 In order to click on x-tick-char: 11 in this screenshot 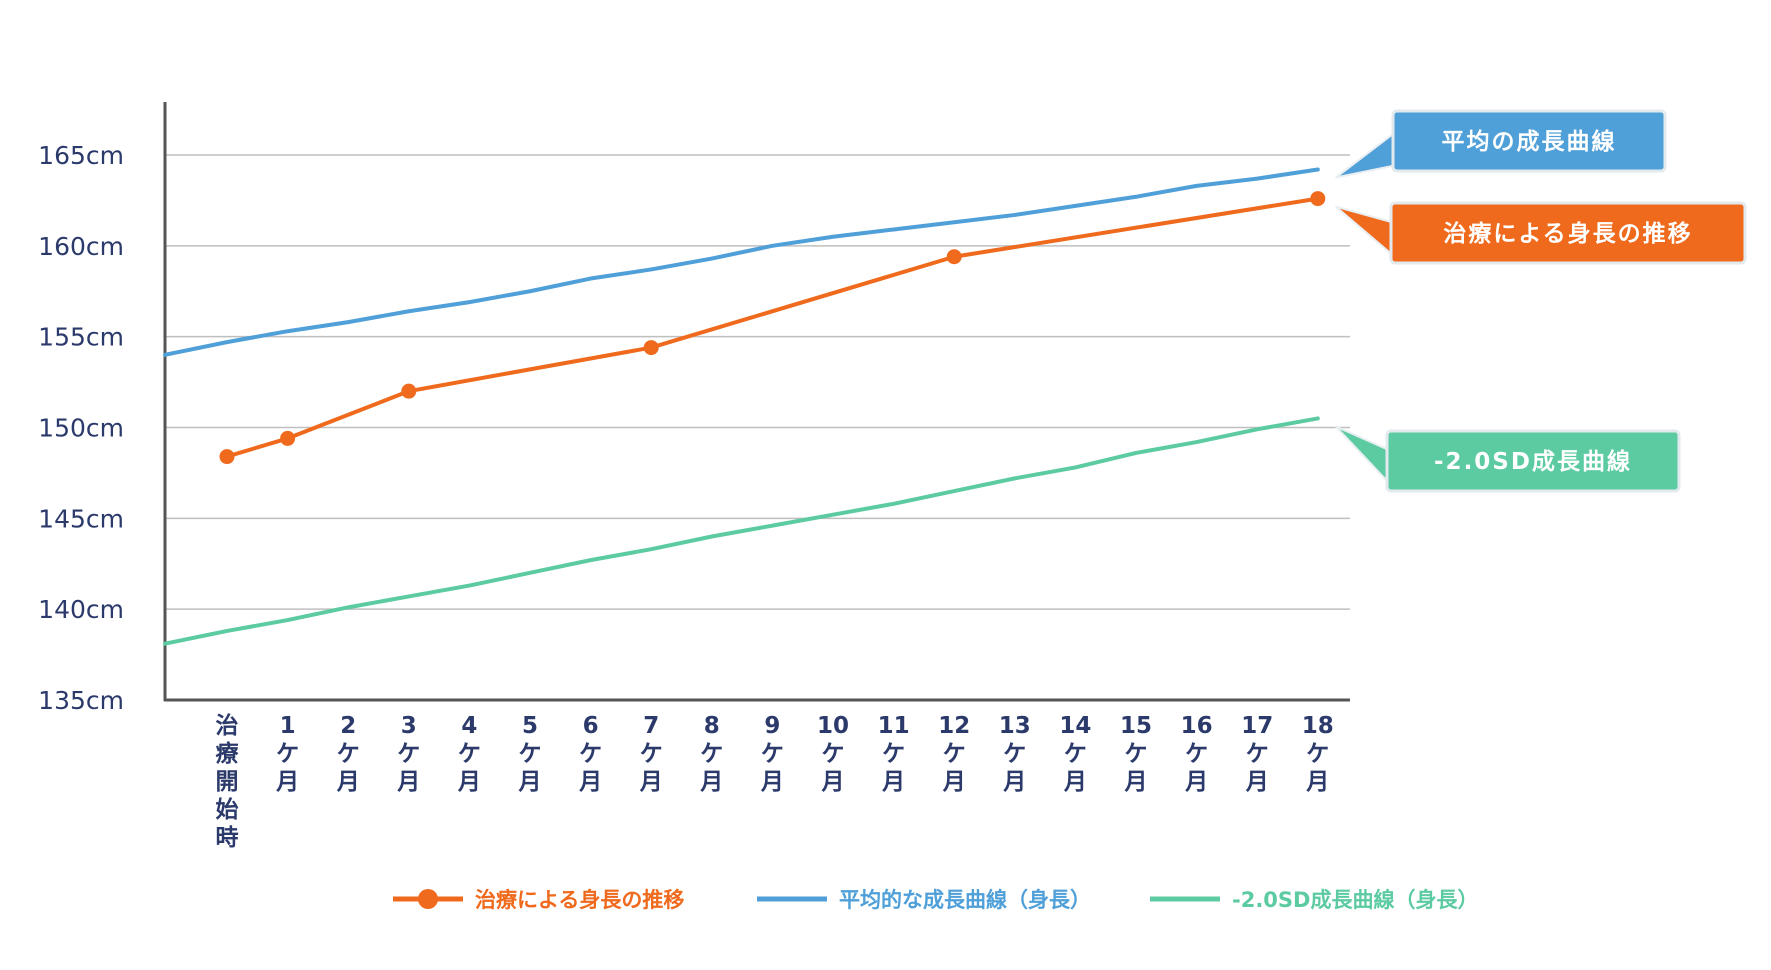, I will do `click(894, 726)`.